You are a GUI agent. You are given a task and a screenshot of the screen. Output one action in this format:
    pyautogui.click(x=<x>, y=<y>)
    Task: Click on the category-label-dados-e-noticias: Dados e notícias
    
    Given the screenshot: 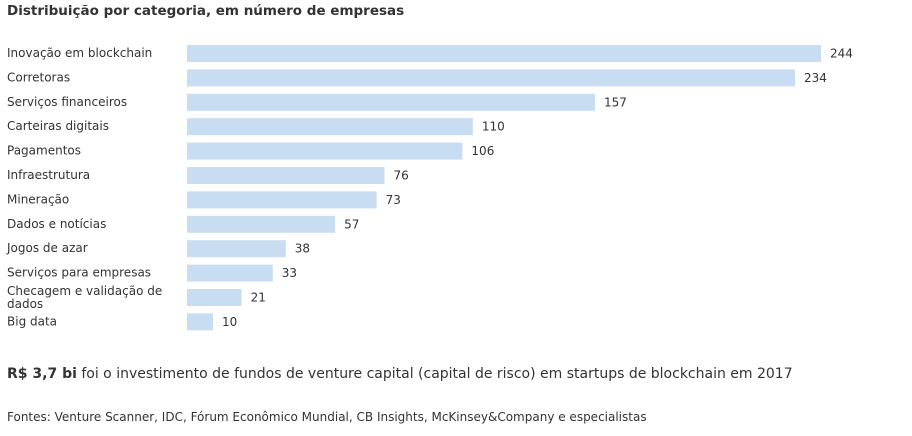 What is the action you would take?
    pyautogui.click(x=56, y=224)
    